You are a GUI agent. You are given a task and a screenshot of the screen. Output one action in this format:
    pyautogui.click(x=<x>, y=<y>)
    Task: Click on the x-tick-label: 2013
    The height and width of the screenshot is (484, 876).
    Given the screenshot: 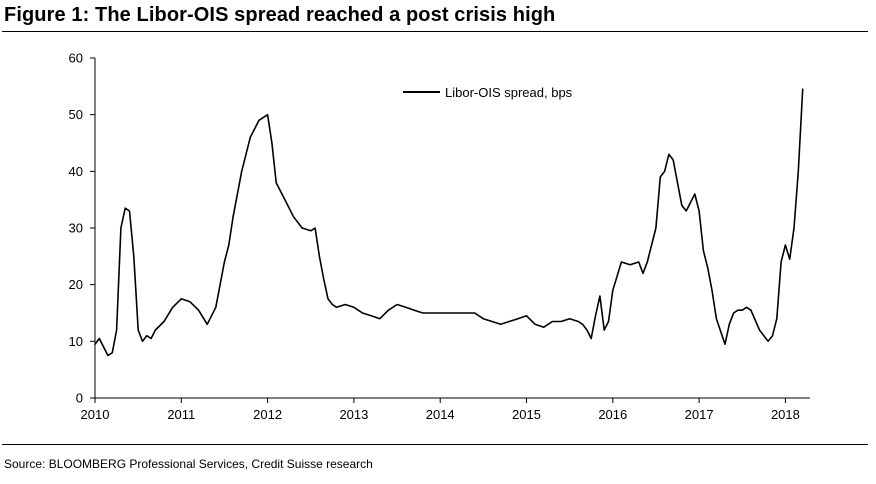 What is the action you would take?
    pyautogui.click(x=353, y=414)
    